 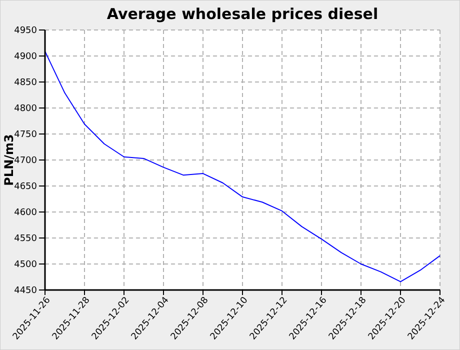 I want to click on y-tick-label: 4550, so click(x=26, y=239).